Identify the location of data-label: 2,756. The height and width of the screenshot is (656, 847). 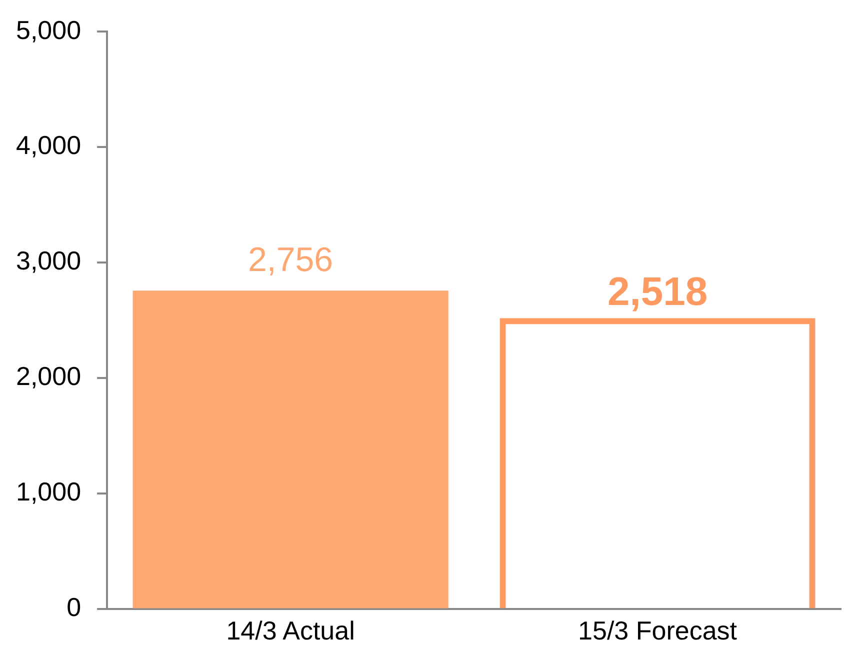
(291, 260).